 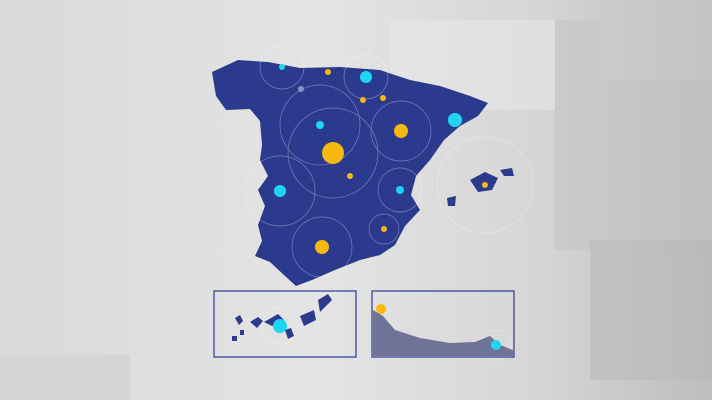 I want to click on balearic-islands, so click(x=480, y=187).